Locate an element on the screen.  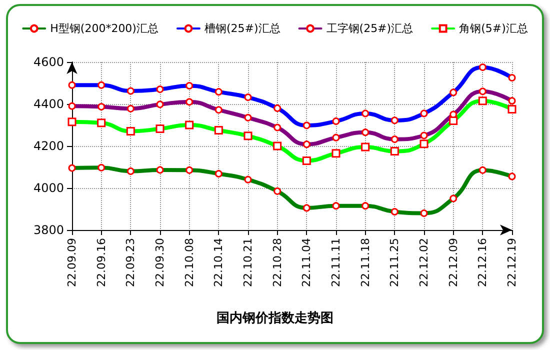
x-tick-label: 22.10.14 is located at coordinates (219, 262).